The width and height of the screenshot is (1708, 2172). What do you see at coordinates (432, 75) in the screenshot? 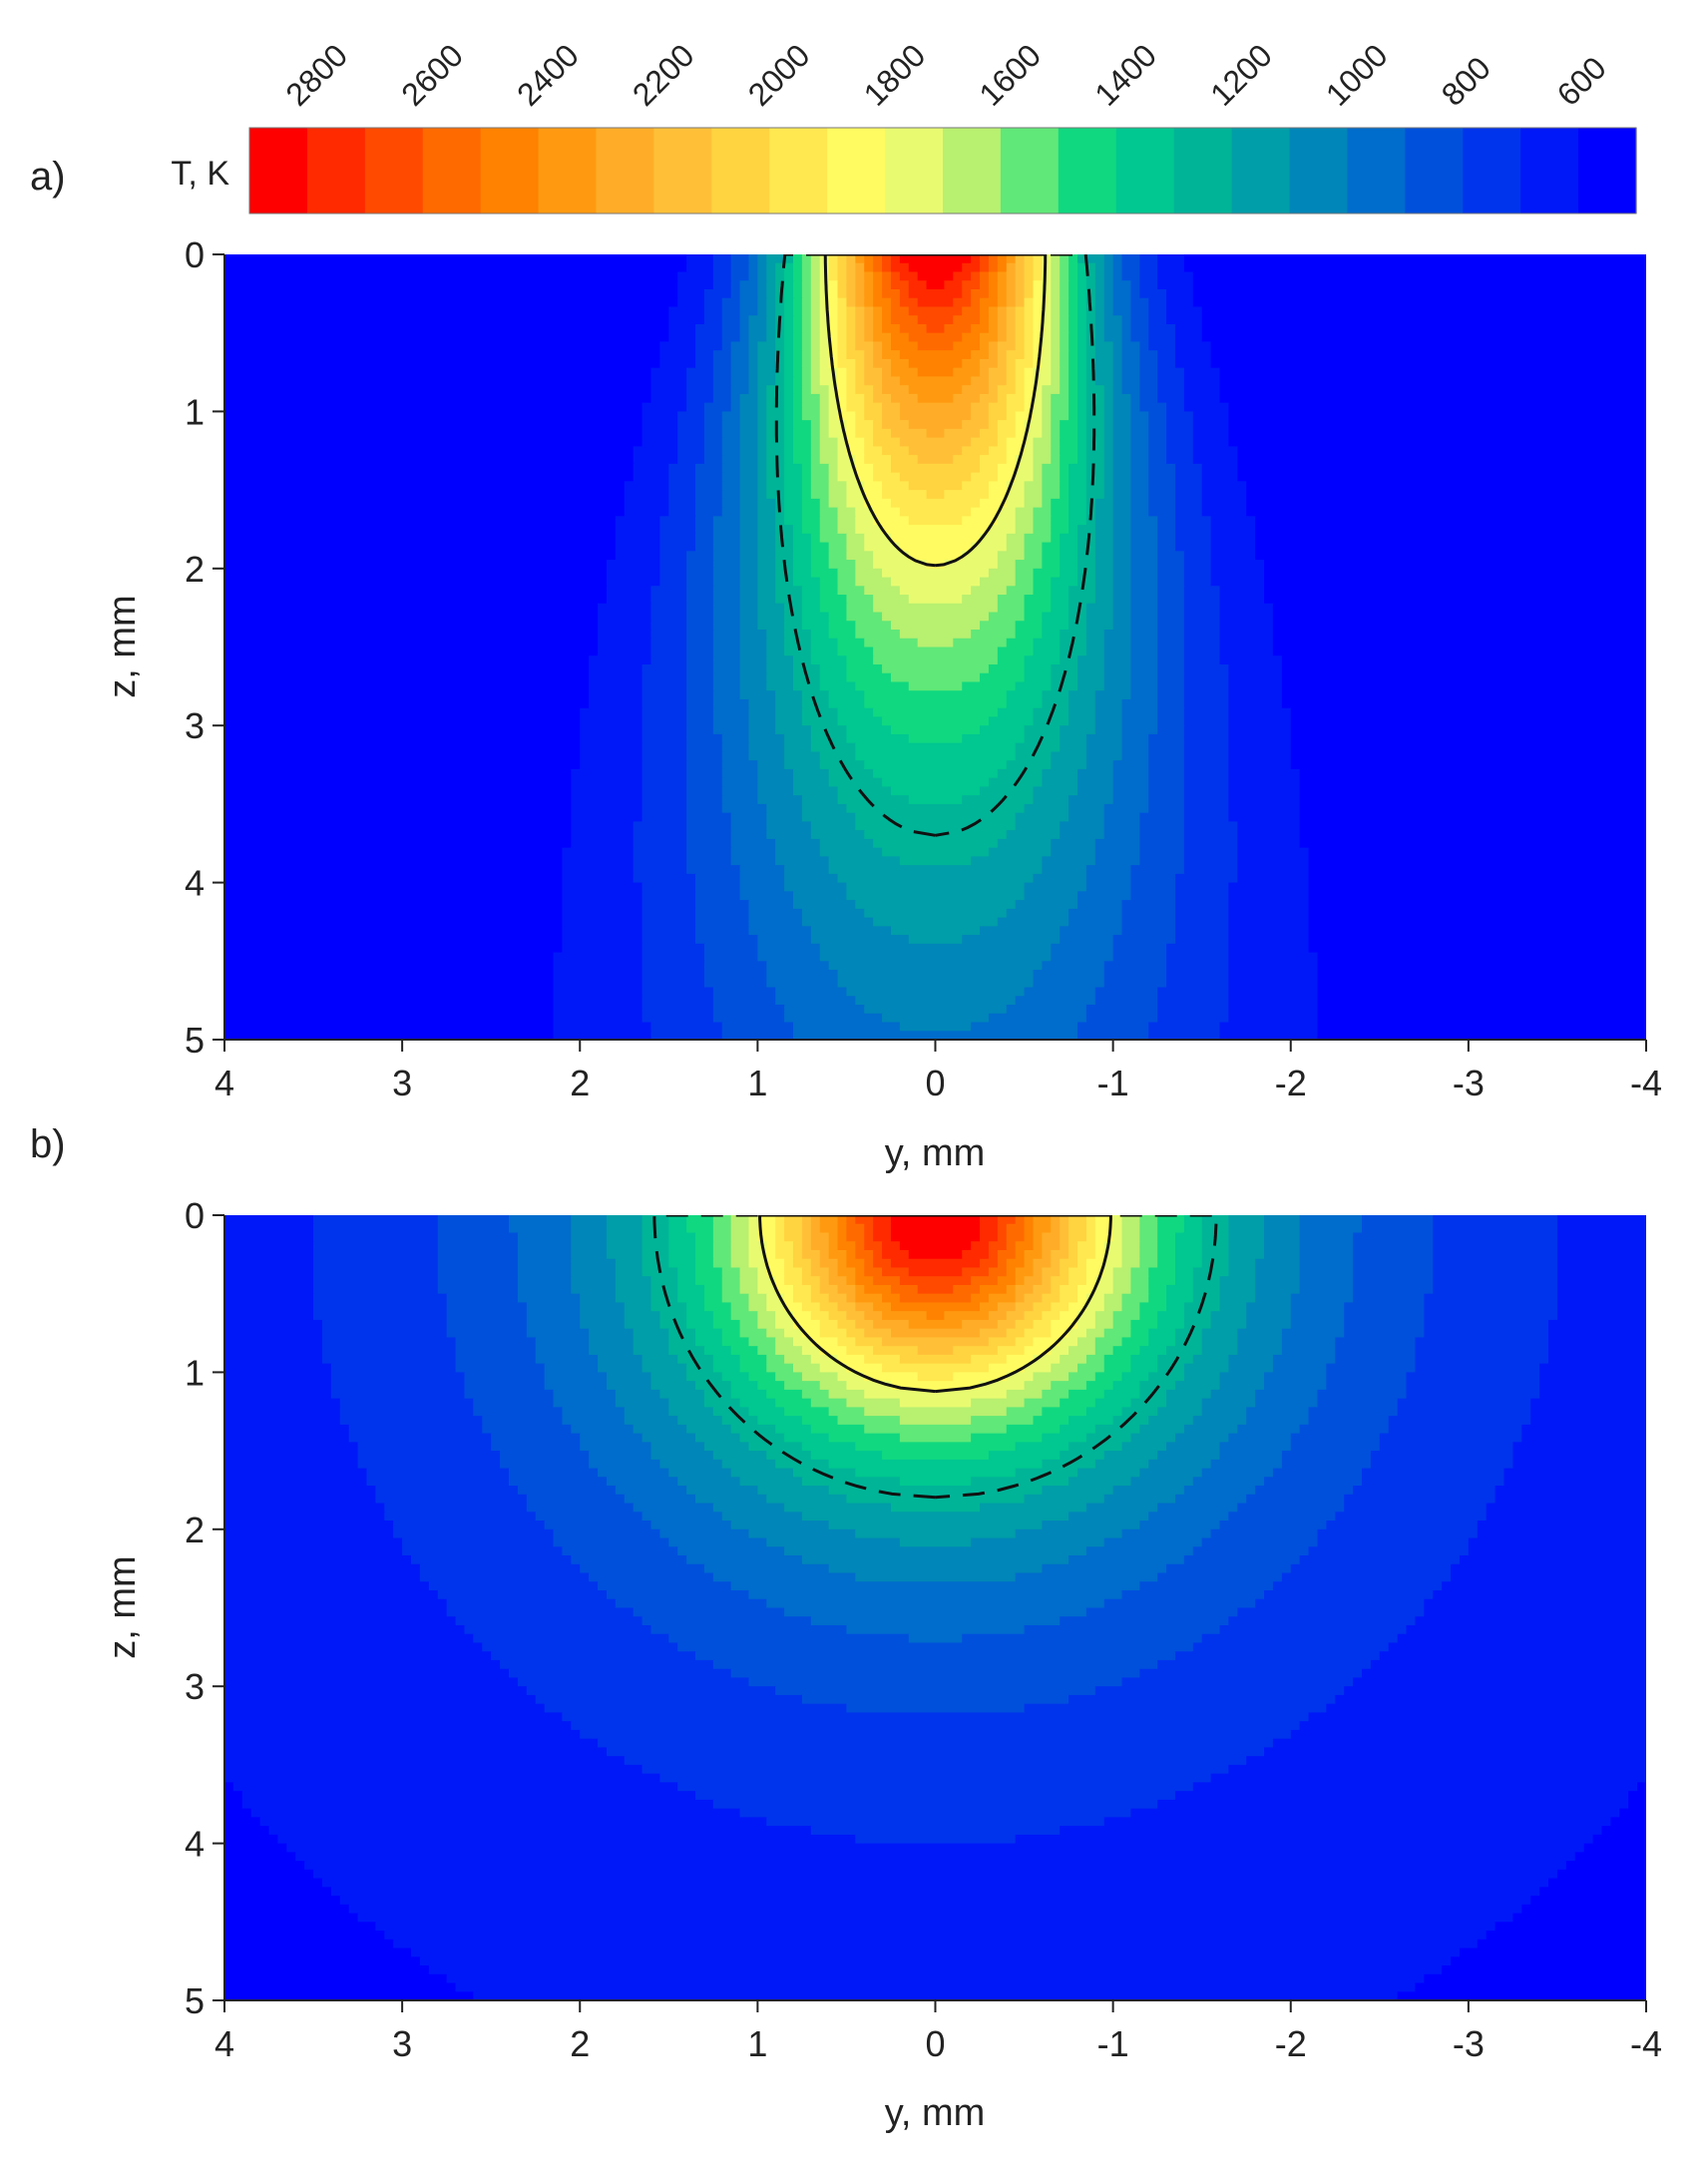
I see `colorbar-tick-label: 2600` at bounding box center [432, 75].